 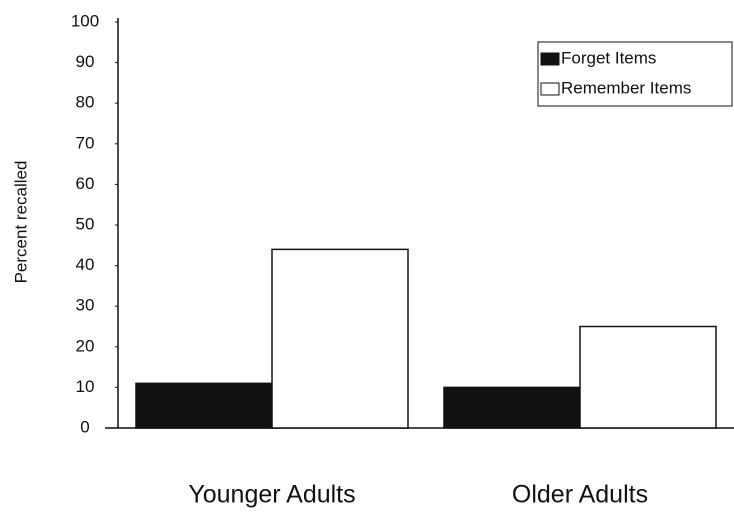 I want to click on y-tick-label: 30, so click(x=85, y=305).